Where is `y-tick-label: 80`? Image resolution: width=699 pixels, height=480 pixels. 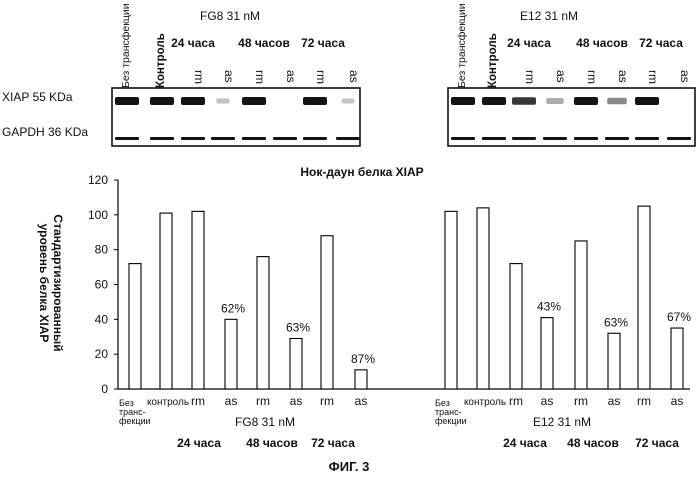
y-tick-label: 80 is located at coordinates (102, 250).